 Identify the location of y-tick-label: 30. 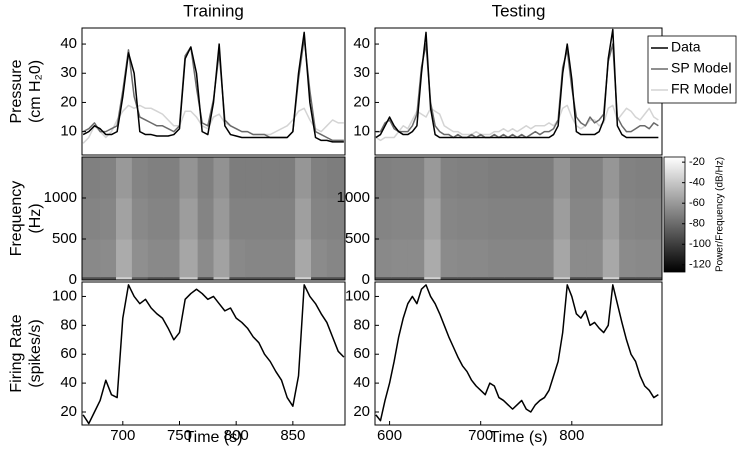
(361, 72).